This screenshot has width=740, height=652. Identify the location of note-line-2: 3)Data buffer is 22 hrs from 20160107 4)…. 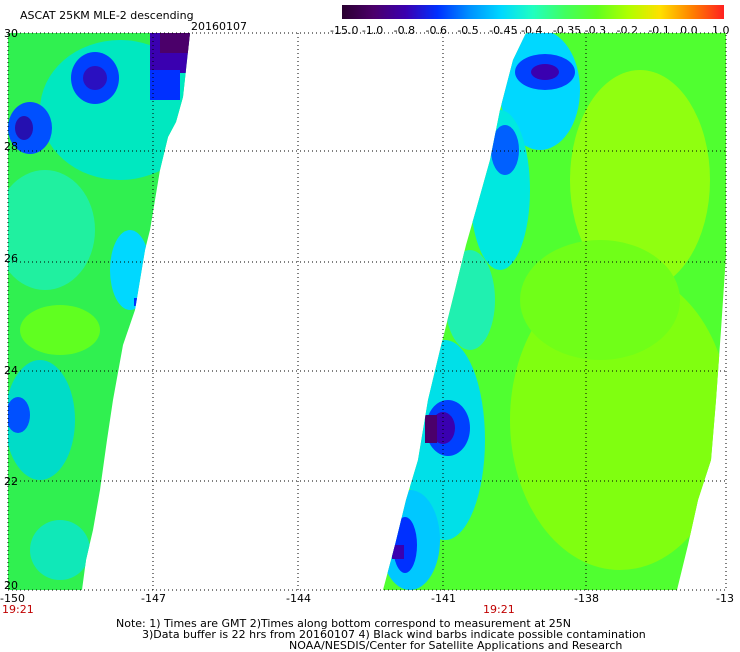
(394, 634).